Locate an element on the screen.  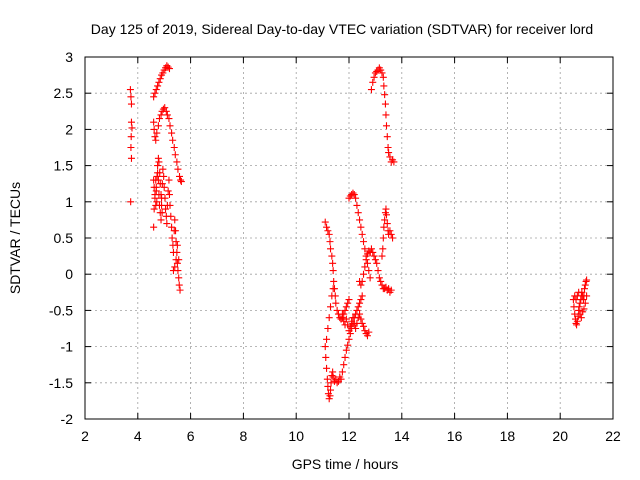
x-tick-label: 4 is located at coordinates (138, 436).